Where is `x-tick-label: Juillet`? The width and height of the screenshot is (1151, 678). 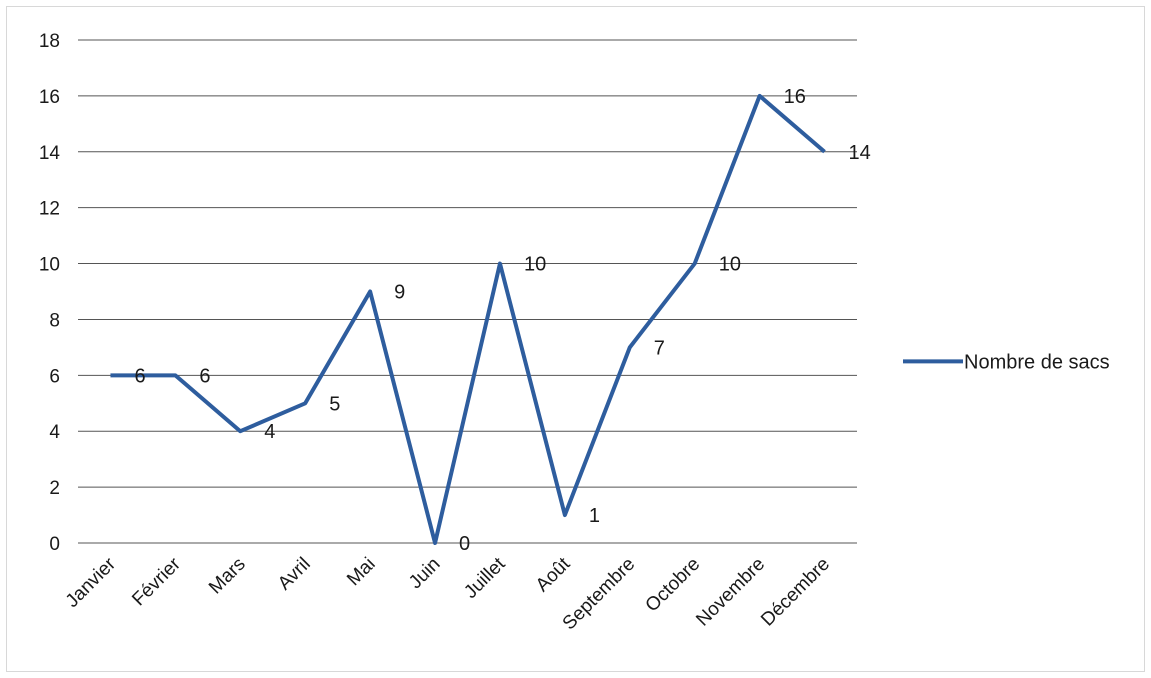
x-tick-label: Juillet is located at coordinates (485, 578).